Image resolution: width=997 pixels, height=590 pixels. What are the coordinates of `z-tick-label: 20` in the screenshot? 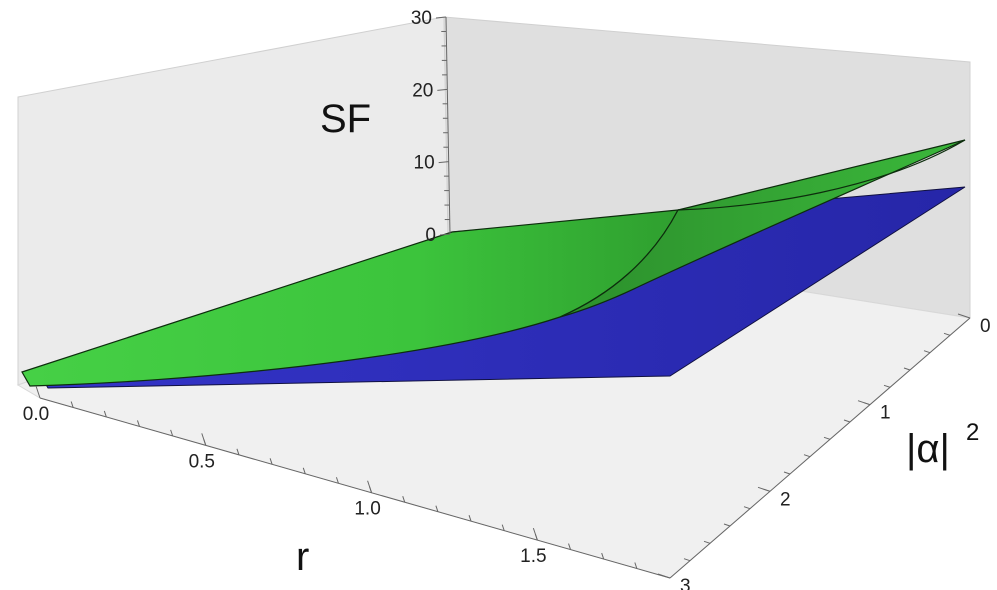 It's located at (422, 90).